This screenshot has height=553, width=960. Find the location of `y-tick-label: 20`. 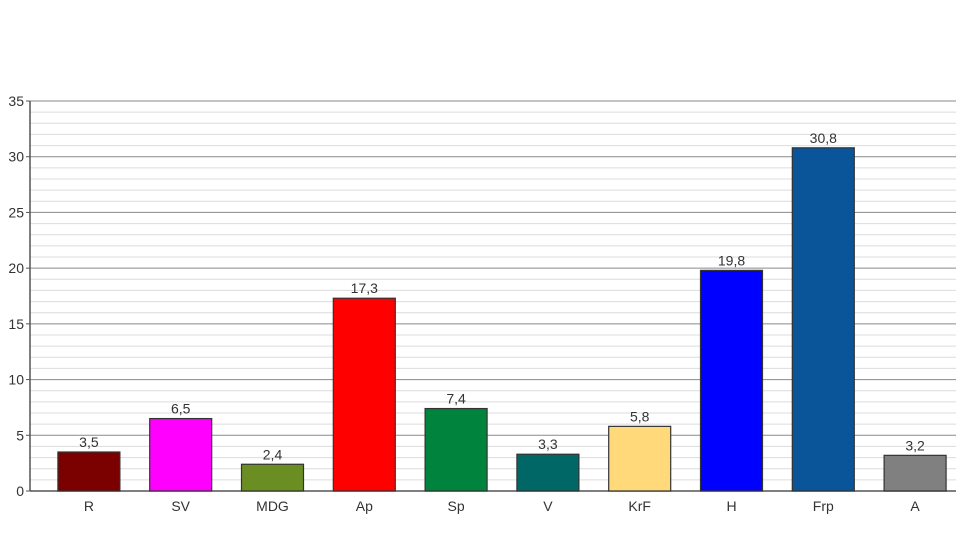

y-tick-label: 20 is located at coordinates (16, 268).